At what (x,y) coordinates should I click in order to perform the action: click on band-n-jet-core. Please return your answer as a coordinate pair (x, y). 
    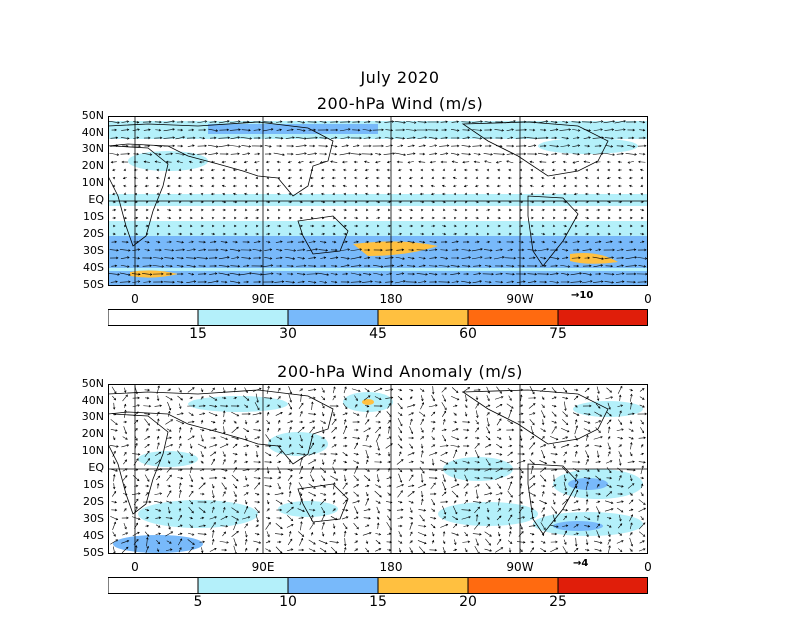
    Looking at the image, I should click on (293, 129).